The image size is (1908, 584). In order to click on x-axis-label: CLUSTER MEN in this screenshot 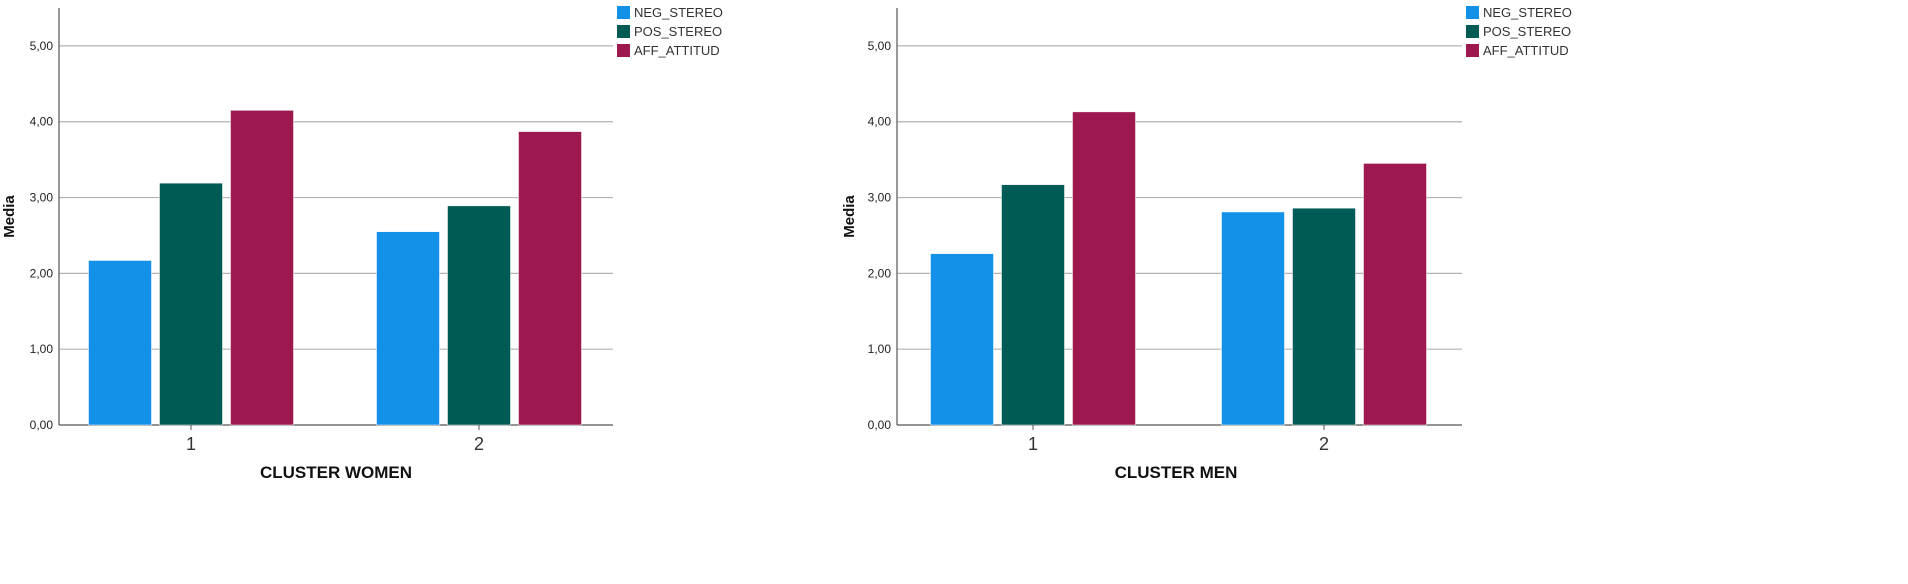, I will do `click(1176, 472)`.